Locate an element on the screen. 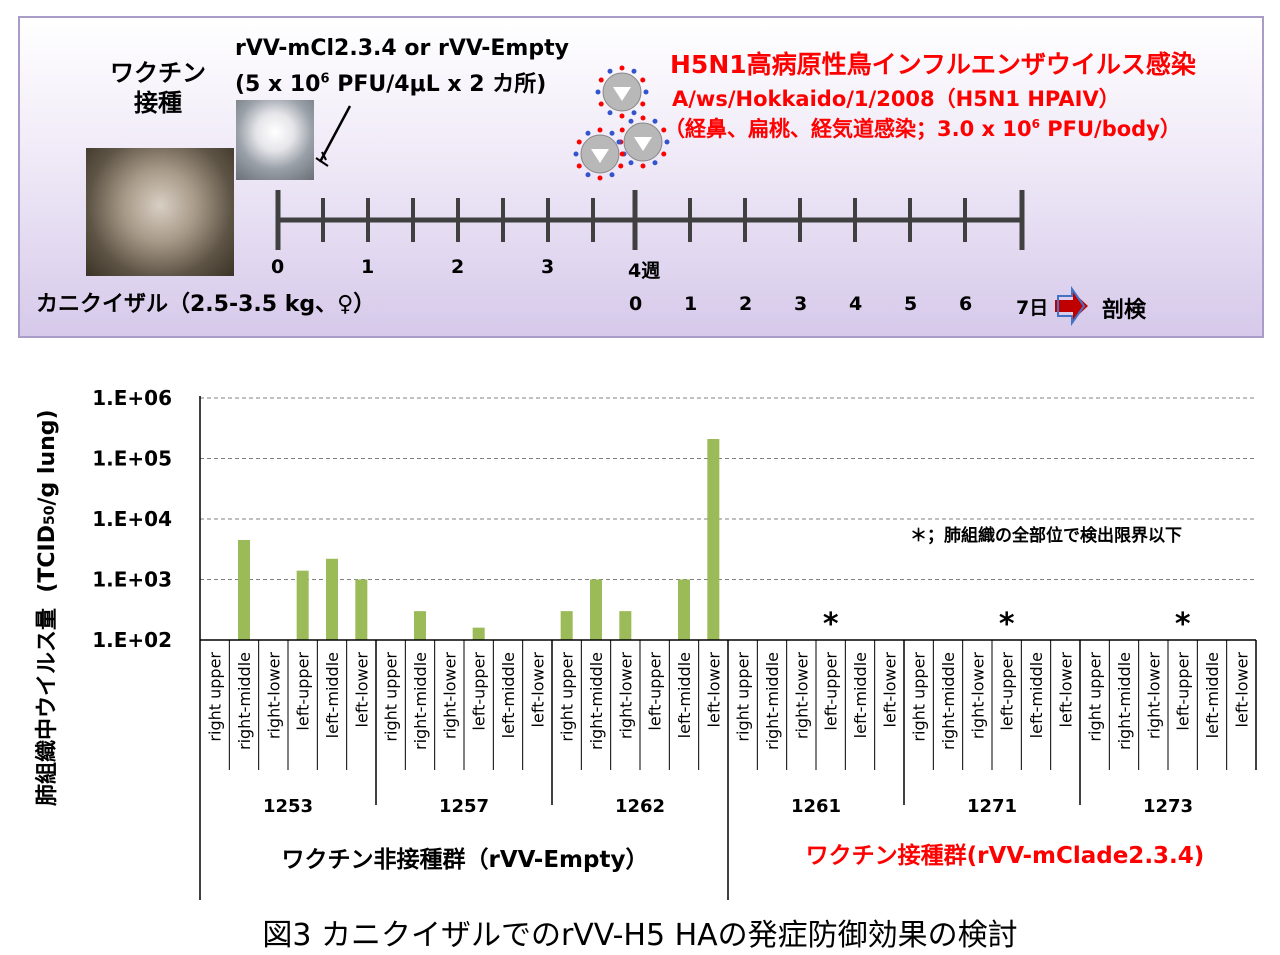 The height and width of the screenshot is (955, 1280). week-tick-label: 3 is located at coordinates (548, 267).